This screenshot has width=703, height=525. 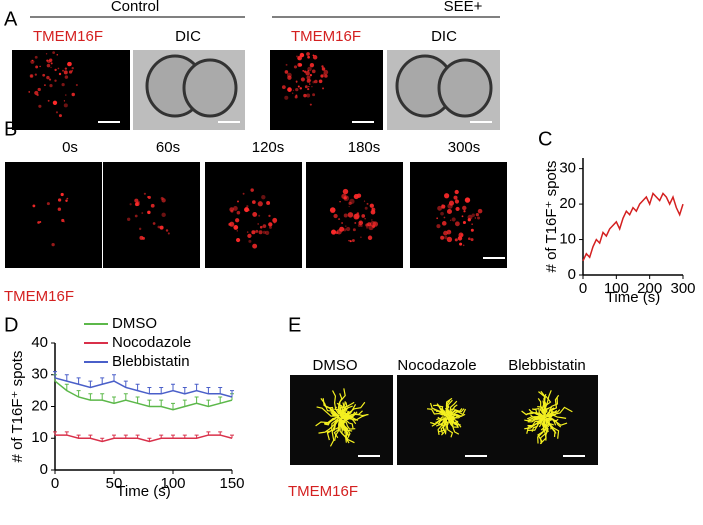 I want to click on y-tick-label: 20, so click(x=567, y=203).